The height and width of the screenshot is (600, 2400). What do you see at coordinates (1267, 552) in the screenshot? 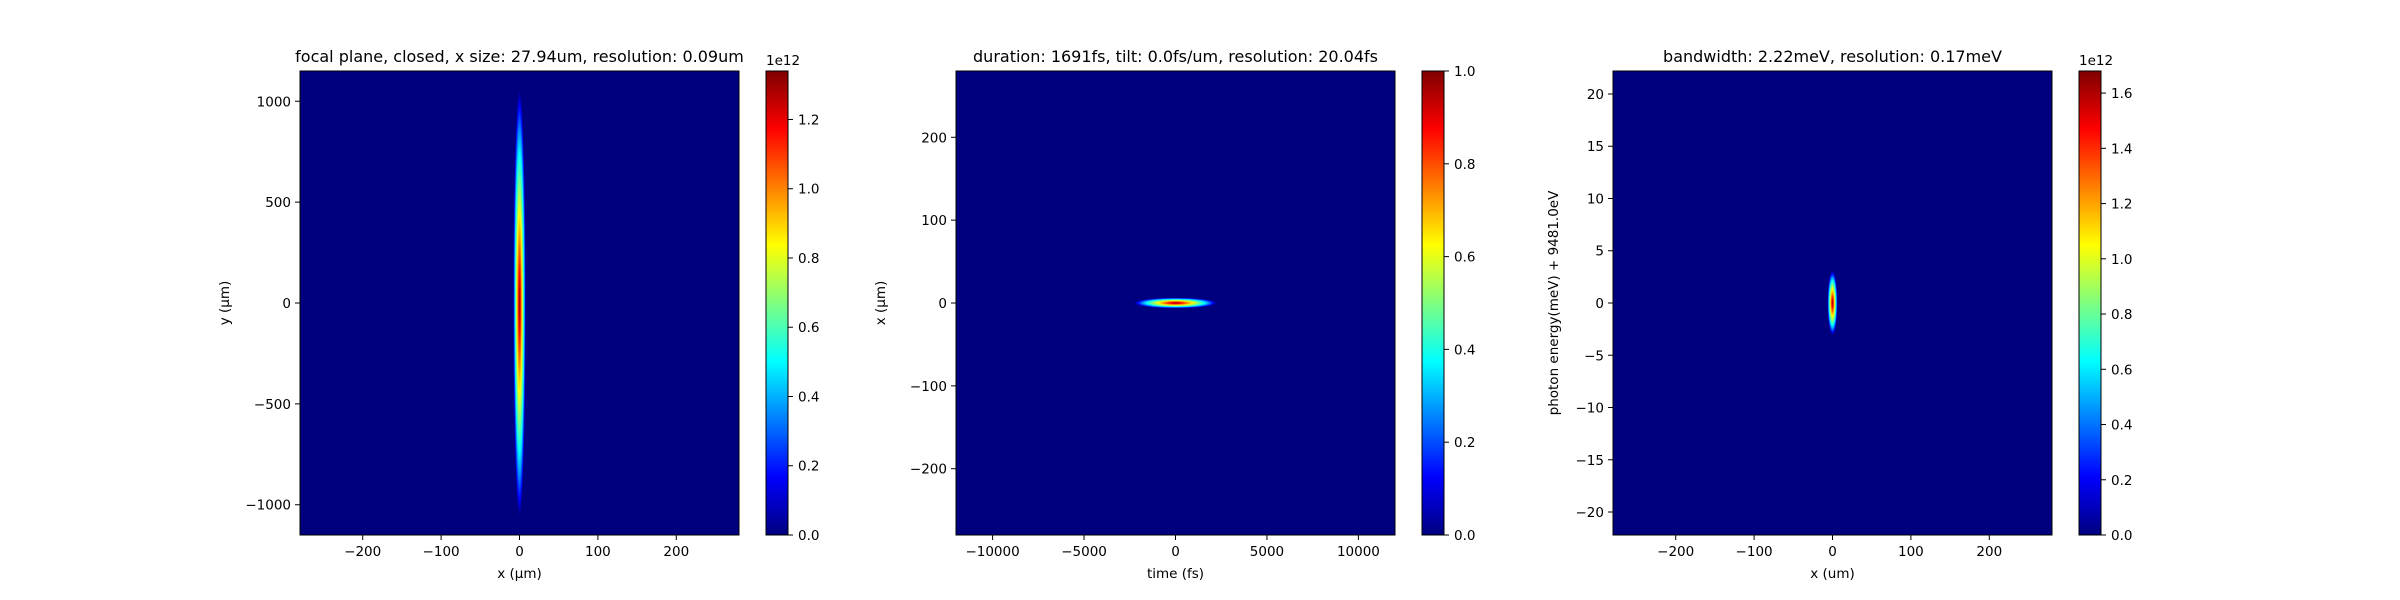
I see `x-tick-label: 5000` at bounding box center [1267, 552].